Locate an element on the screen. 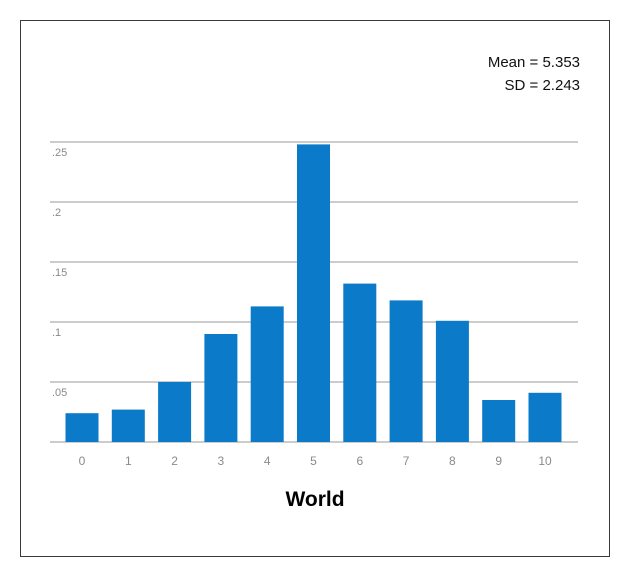  y-axis-ticks: .05 .1 .15 .2 .25 is located at coordinates (59, 273).